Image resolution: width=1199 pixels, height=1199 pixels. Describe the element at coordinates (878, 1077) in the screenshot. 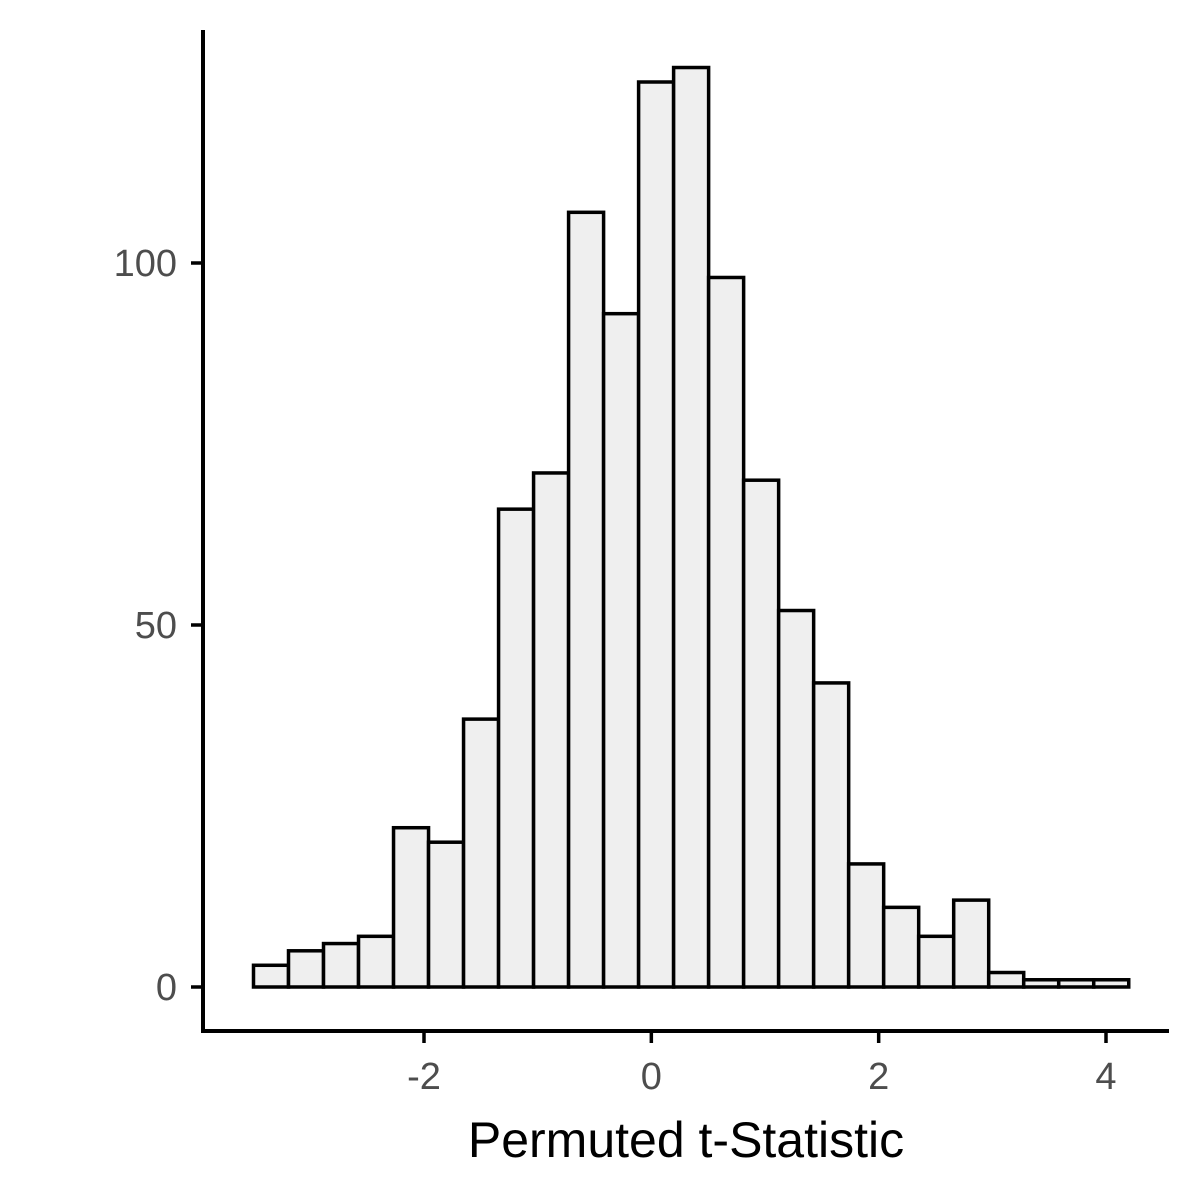

I see `x-tick-label: 2` at that location.